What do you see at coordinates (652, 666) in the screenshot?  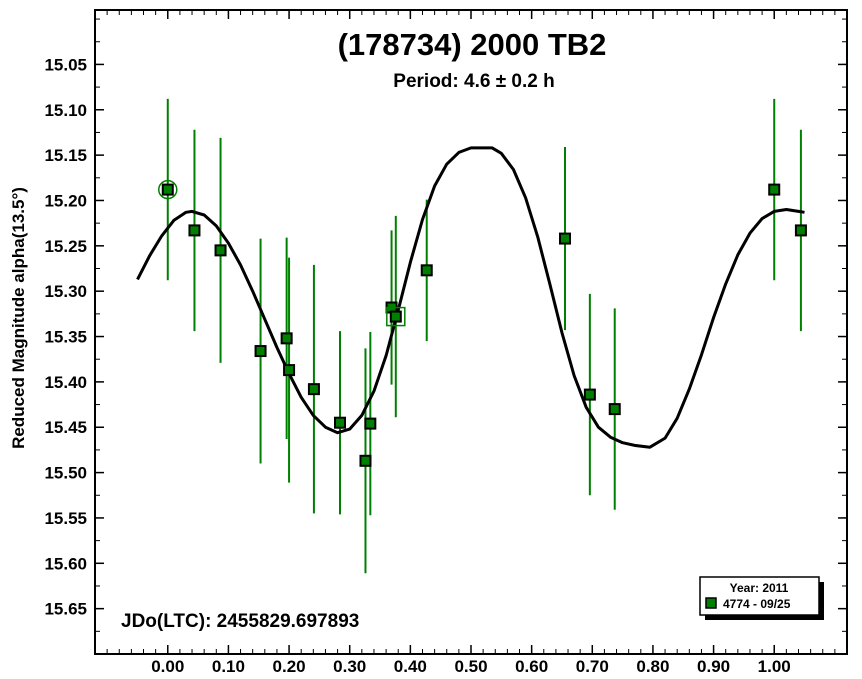 I see `x-tick-label: 0.80` at bounding box center [652, 666].